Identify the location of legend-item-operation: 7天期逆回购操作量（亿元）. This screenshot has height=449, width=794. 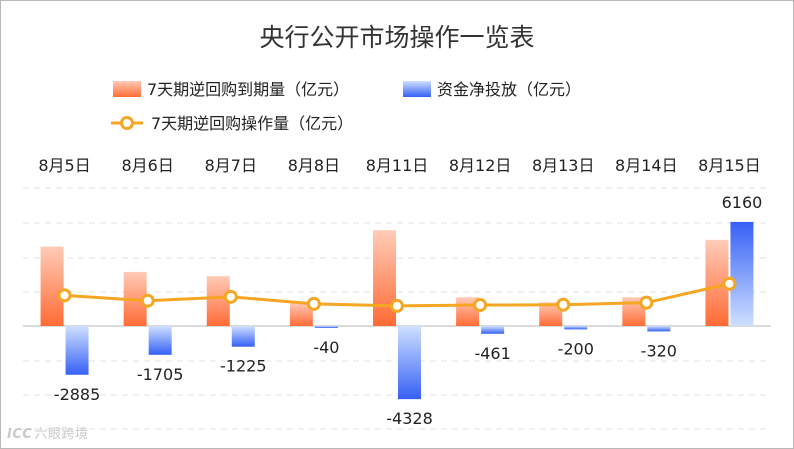
(232, 123).